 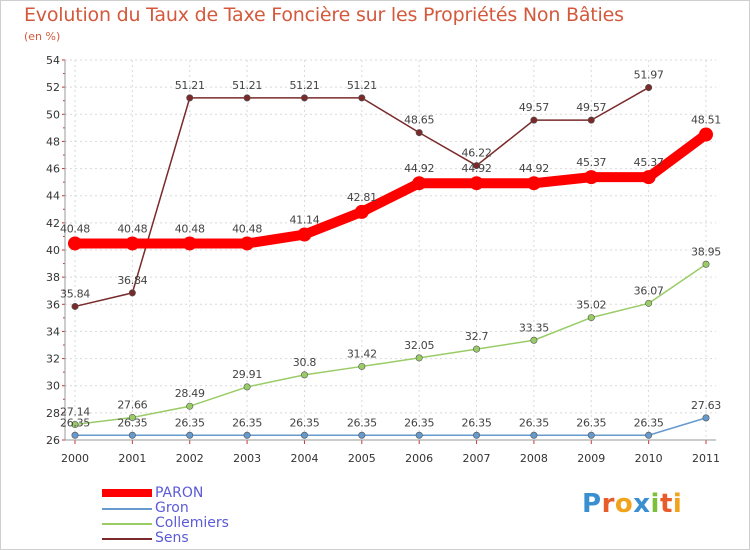 What do you see at coordinates (75, 458) in the screenshot?
I see `x-tick-label: 2000` at bounding box center [75, 458].